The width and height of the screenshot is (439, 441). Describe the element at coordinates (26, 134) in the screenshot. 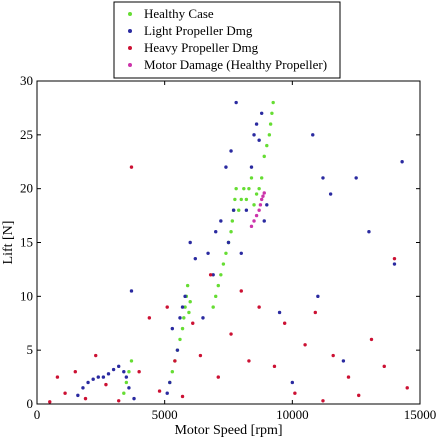

I see `y-tick-label: 25` at that location.